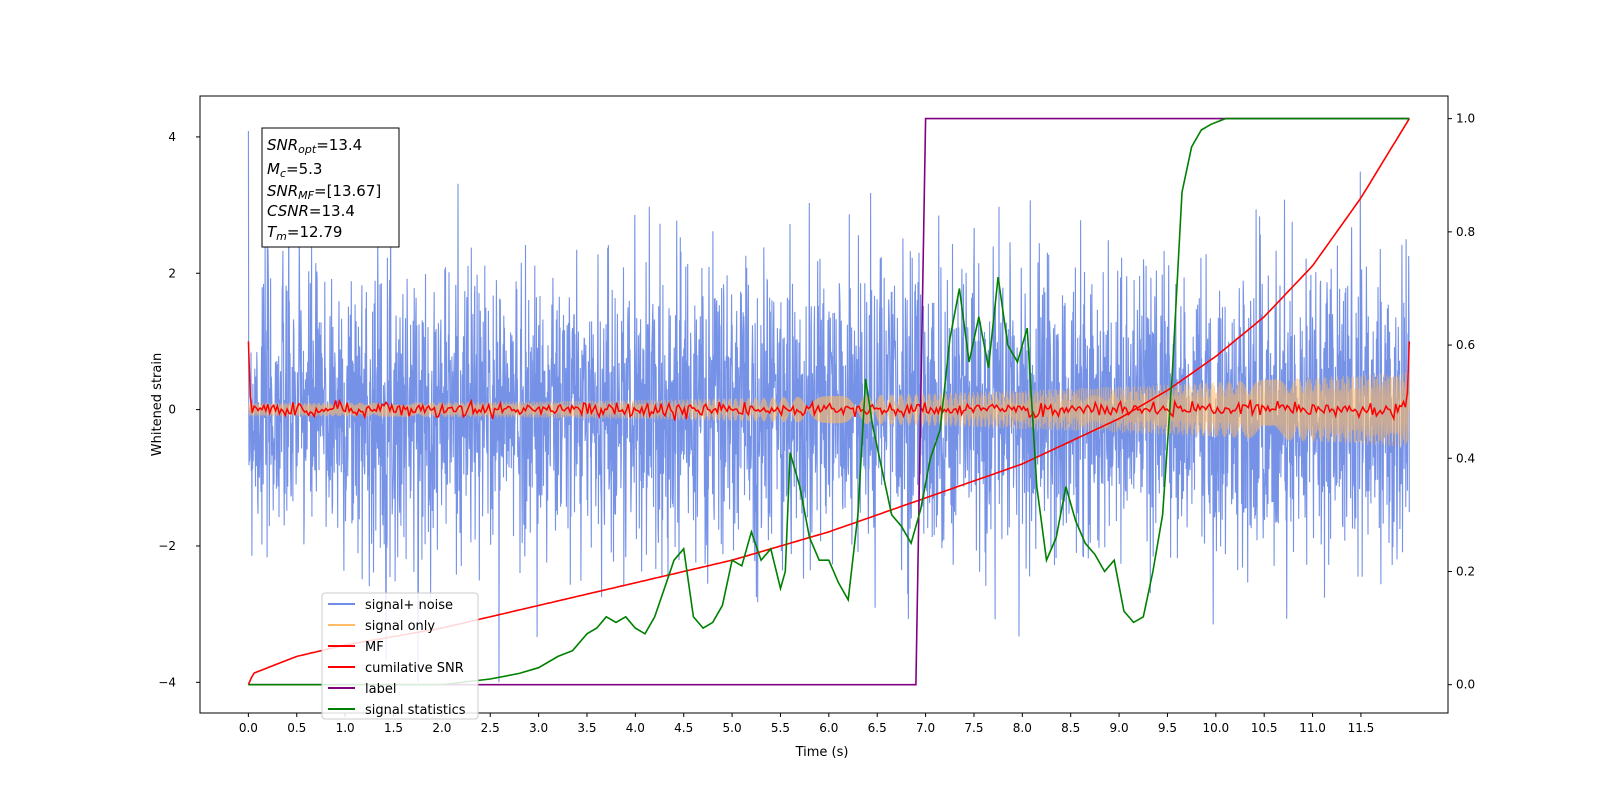 Image resolution: width=1600 pixels, height=804 pixels. Describe the element at coordinates (1465, 119) in the screenshot. I see `y2-tick-label: 1.0` at that location.